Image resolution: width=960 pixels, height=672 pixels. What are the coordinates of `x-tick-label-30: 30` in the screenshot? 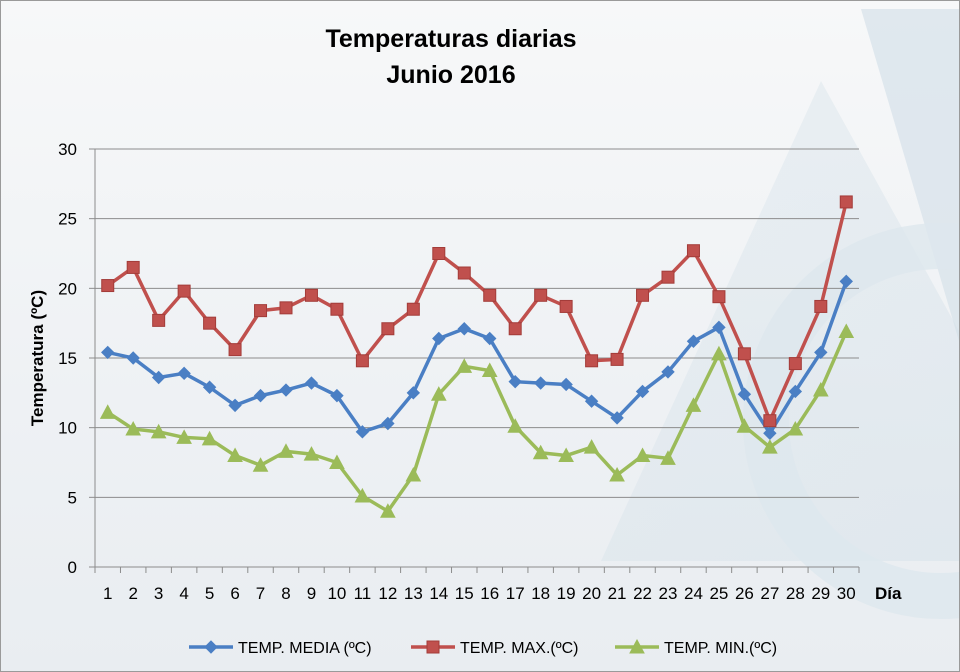 It's located at (846, 593).